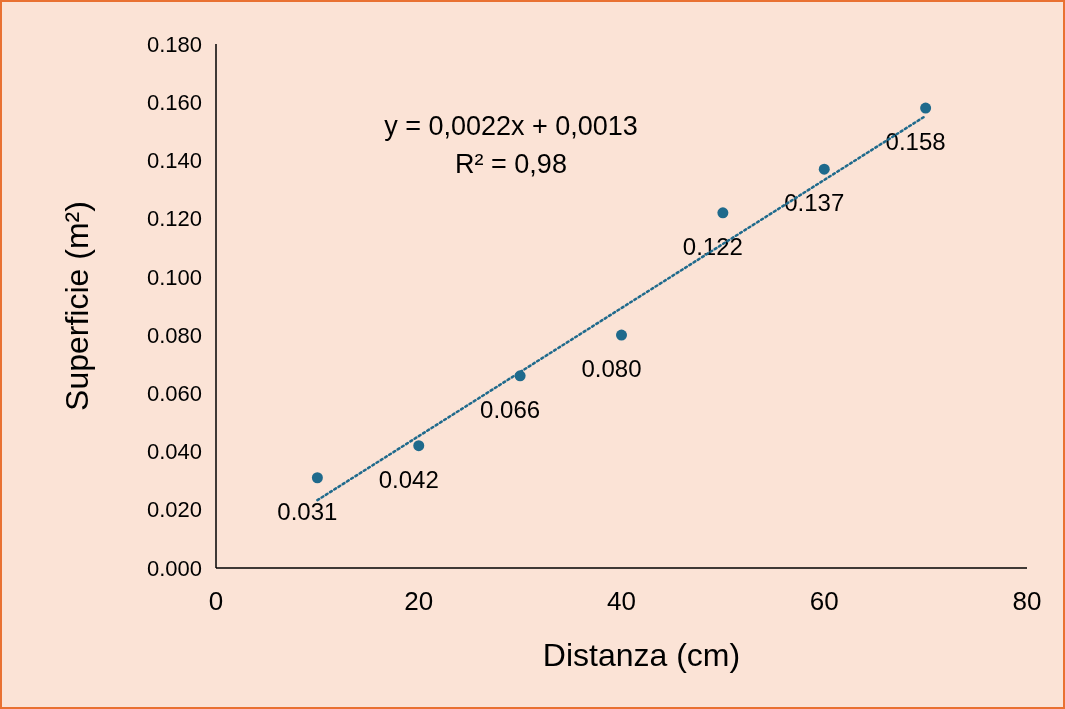  I want to click on y-tick-label: 0.100, so click(174, 277).